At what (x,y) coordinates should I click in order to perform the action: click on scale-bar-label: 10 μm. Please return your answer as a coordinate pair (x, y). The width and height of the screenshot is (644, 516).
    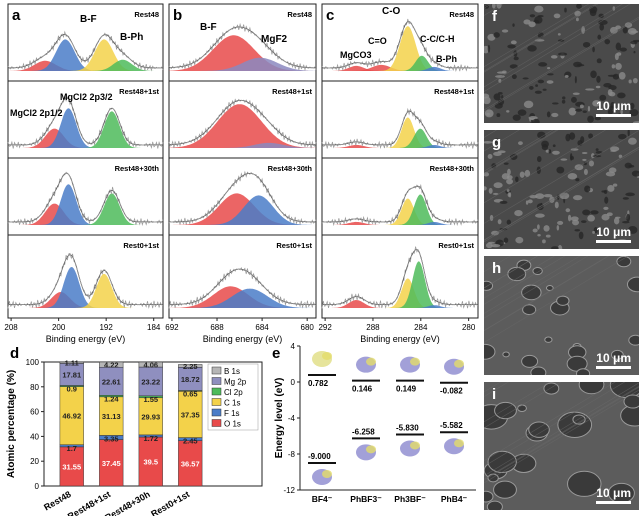
    Looking at the image, I should click on (613, 106).